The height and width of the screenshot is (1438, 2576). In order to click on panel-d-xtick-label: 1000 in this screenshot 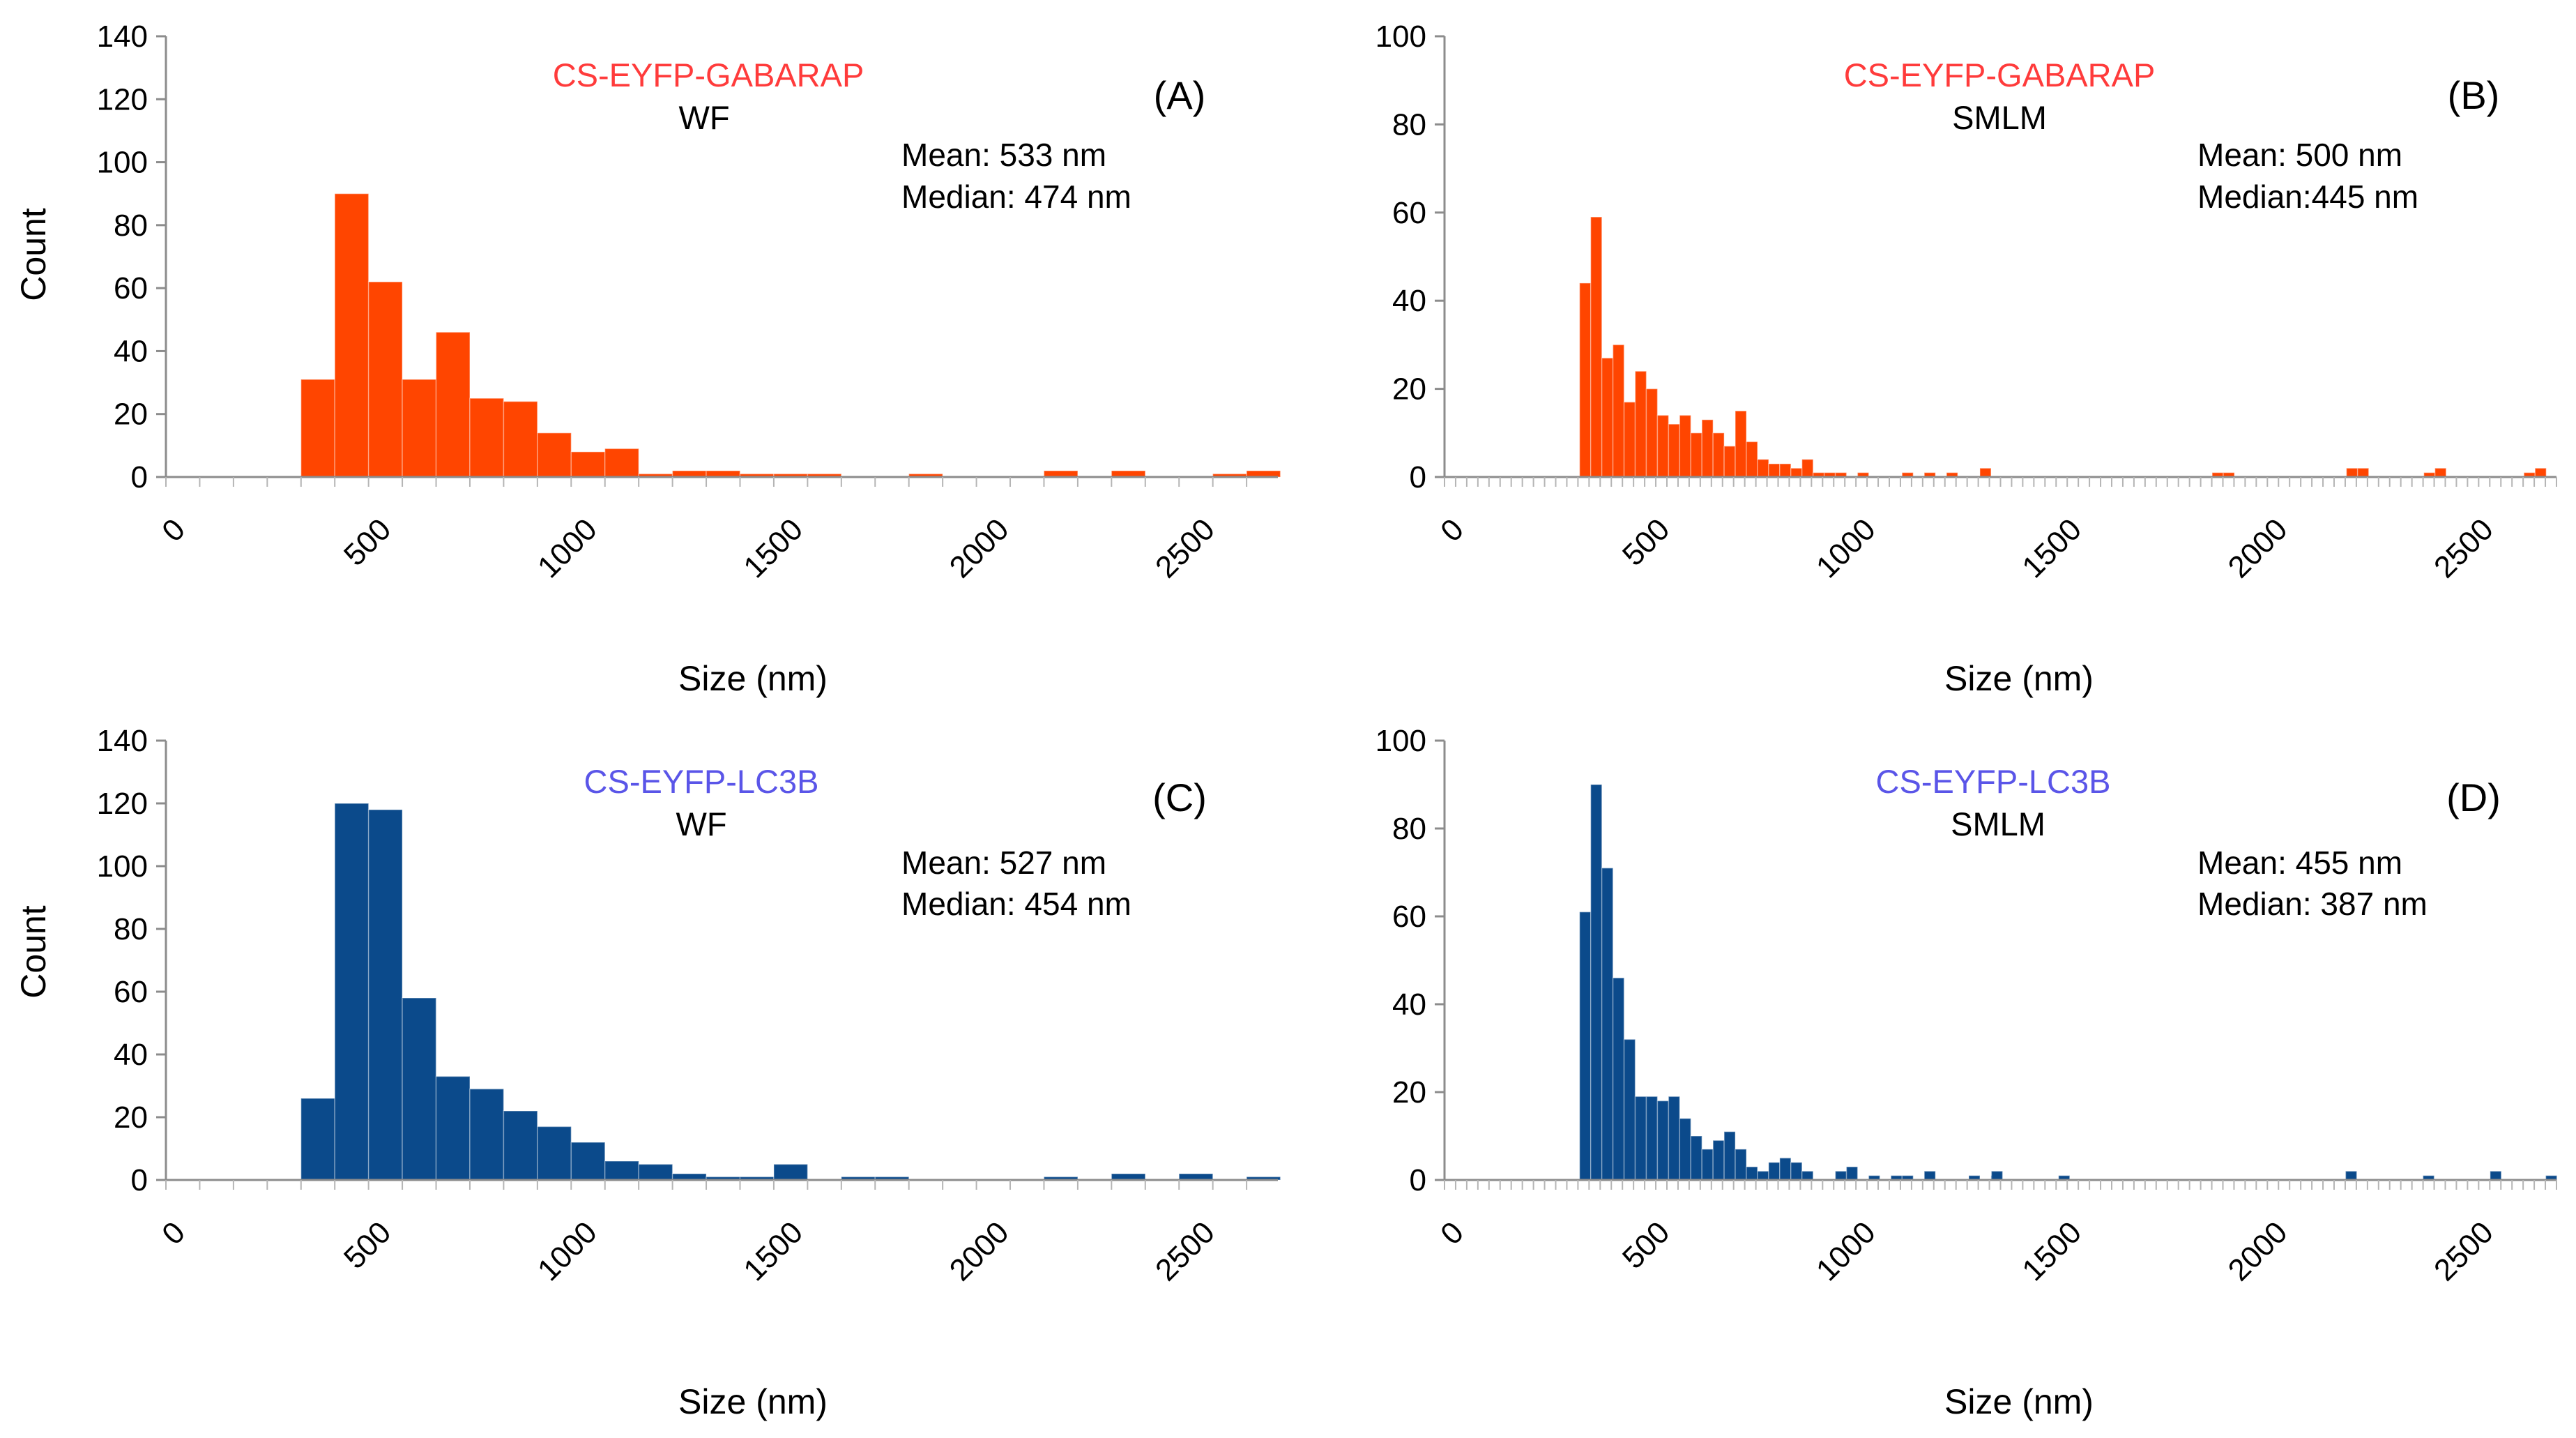, I will do `click(1846, 1251)`.